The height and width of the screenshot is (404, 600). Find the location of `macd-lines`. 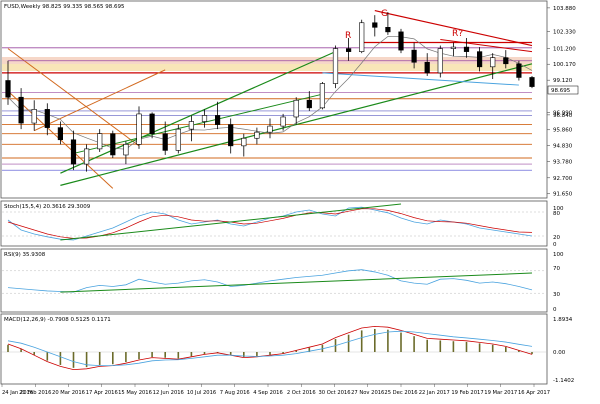

macd-lines is located at coordinates (274, 348).